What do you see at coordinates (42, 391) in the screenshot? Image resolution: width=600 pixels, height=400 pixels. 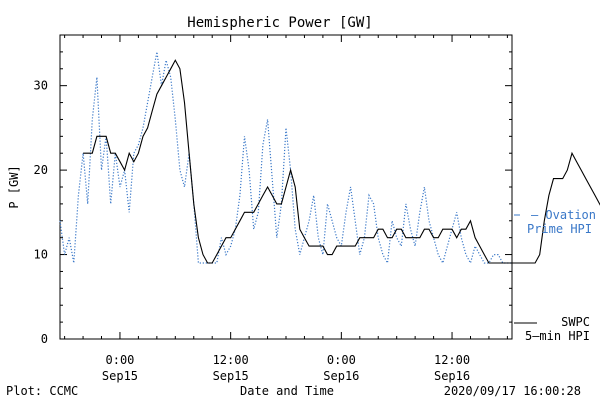 I see `footer-plot-credit: Plot: CCMC` at bounding box center [42, 391].